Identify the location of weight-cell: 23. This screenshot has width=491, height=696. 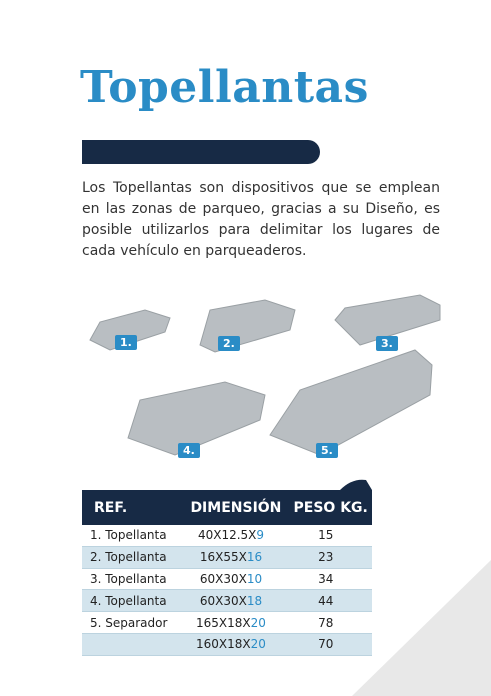
(326, 557).